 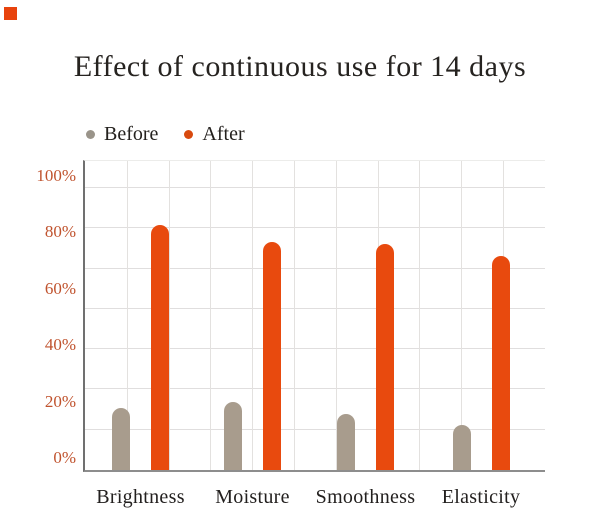 What do you see at coordinates (385, 357) in the screenshot?
I see `bar-after-smoothness` at bounding box center [385, 357].